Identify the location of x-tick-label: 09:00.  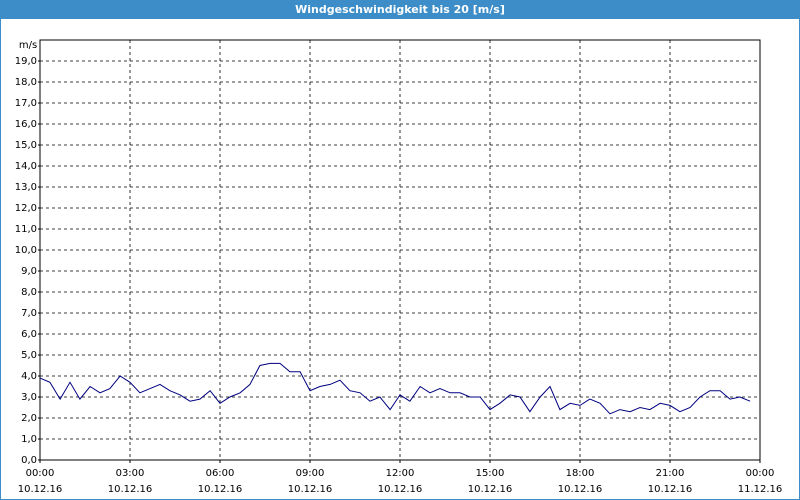
(310, 473).